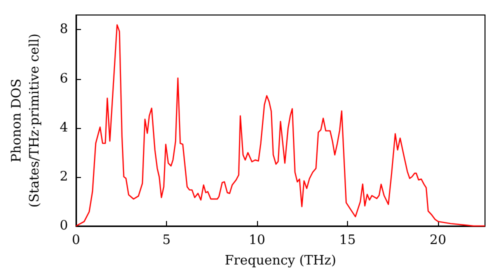 Image resolution: width=500 pixels, height=280 pixels. Describe the element at coordinates (26, 120) in the screenshot. I see `y-axis-title: Phonon DOS (States/THz·primitive cell)` at that location.